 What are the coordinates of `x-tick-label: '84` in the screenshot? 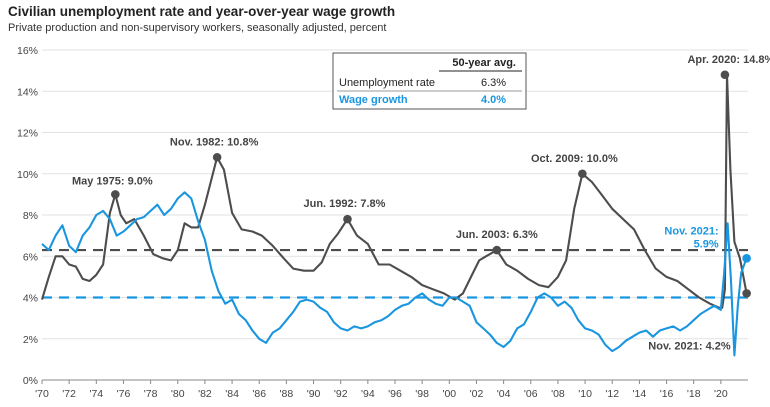 It's located at (232, 394).